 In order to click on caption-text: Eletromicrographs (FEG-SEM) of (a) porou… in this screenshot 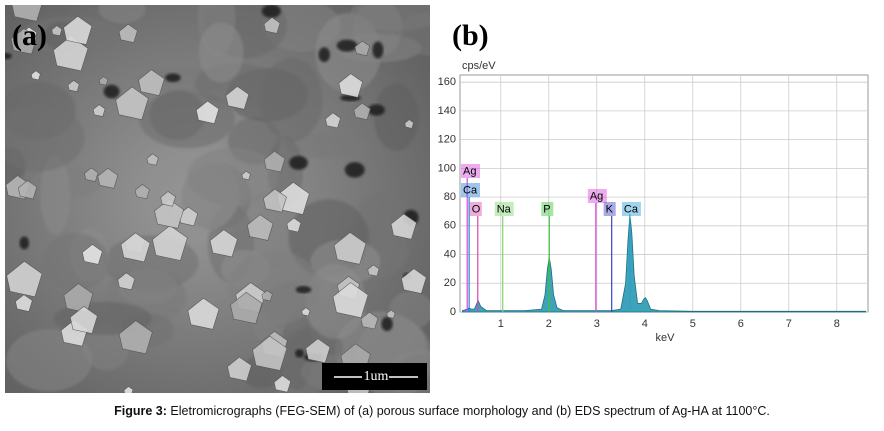, I will do `click(470, 411)`.